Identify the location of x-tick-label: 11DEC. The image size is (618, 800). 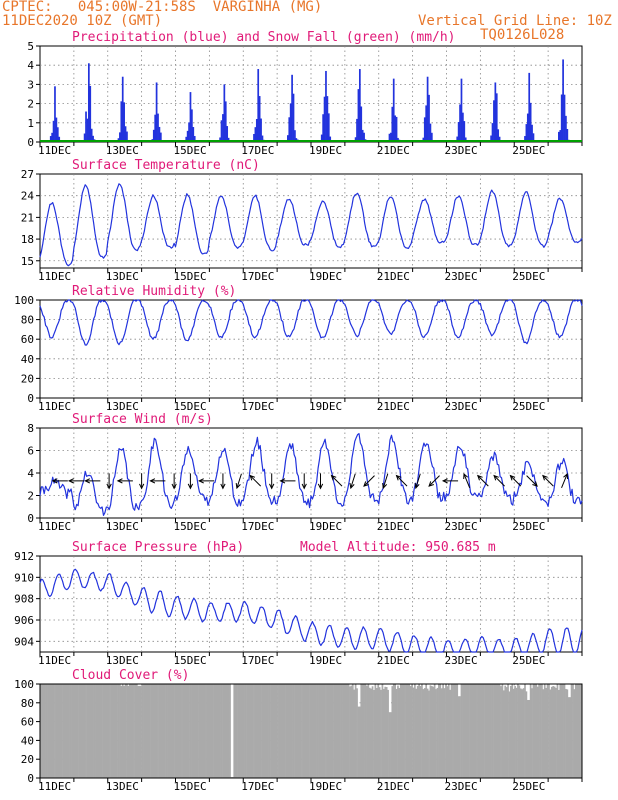
(54, 526).